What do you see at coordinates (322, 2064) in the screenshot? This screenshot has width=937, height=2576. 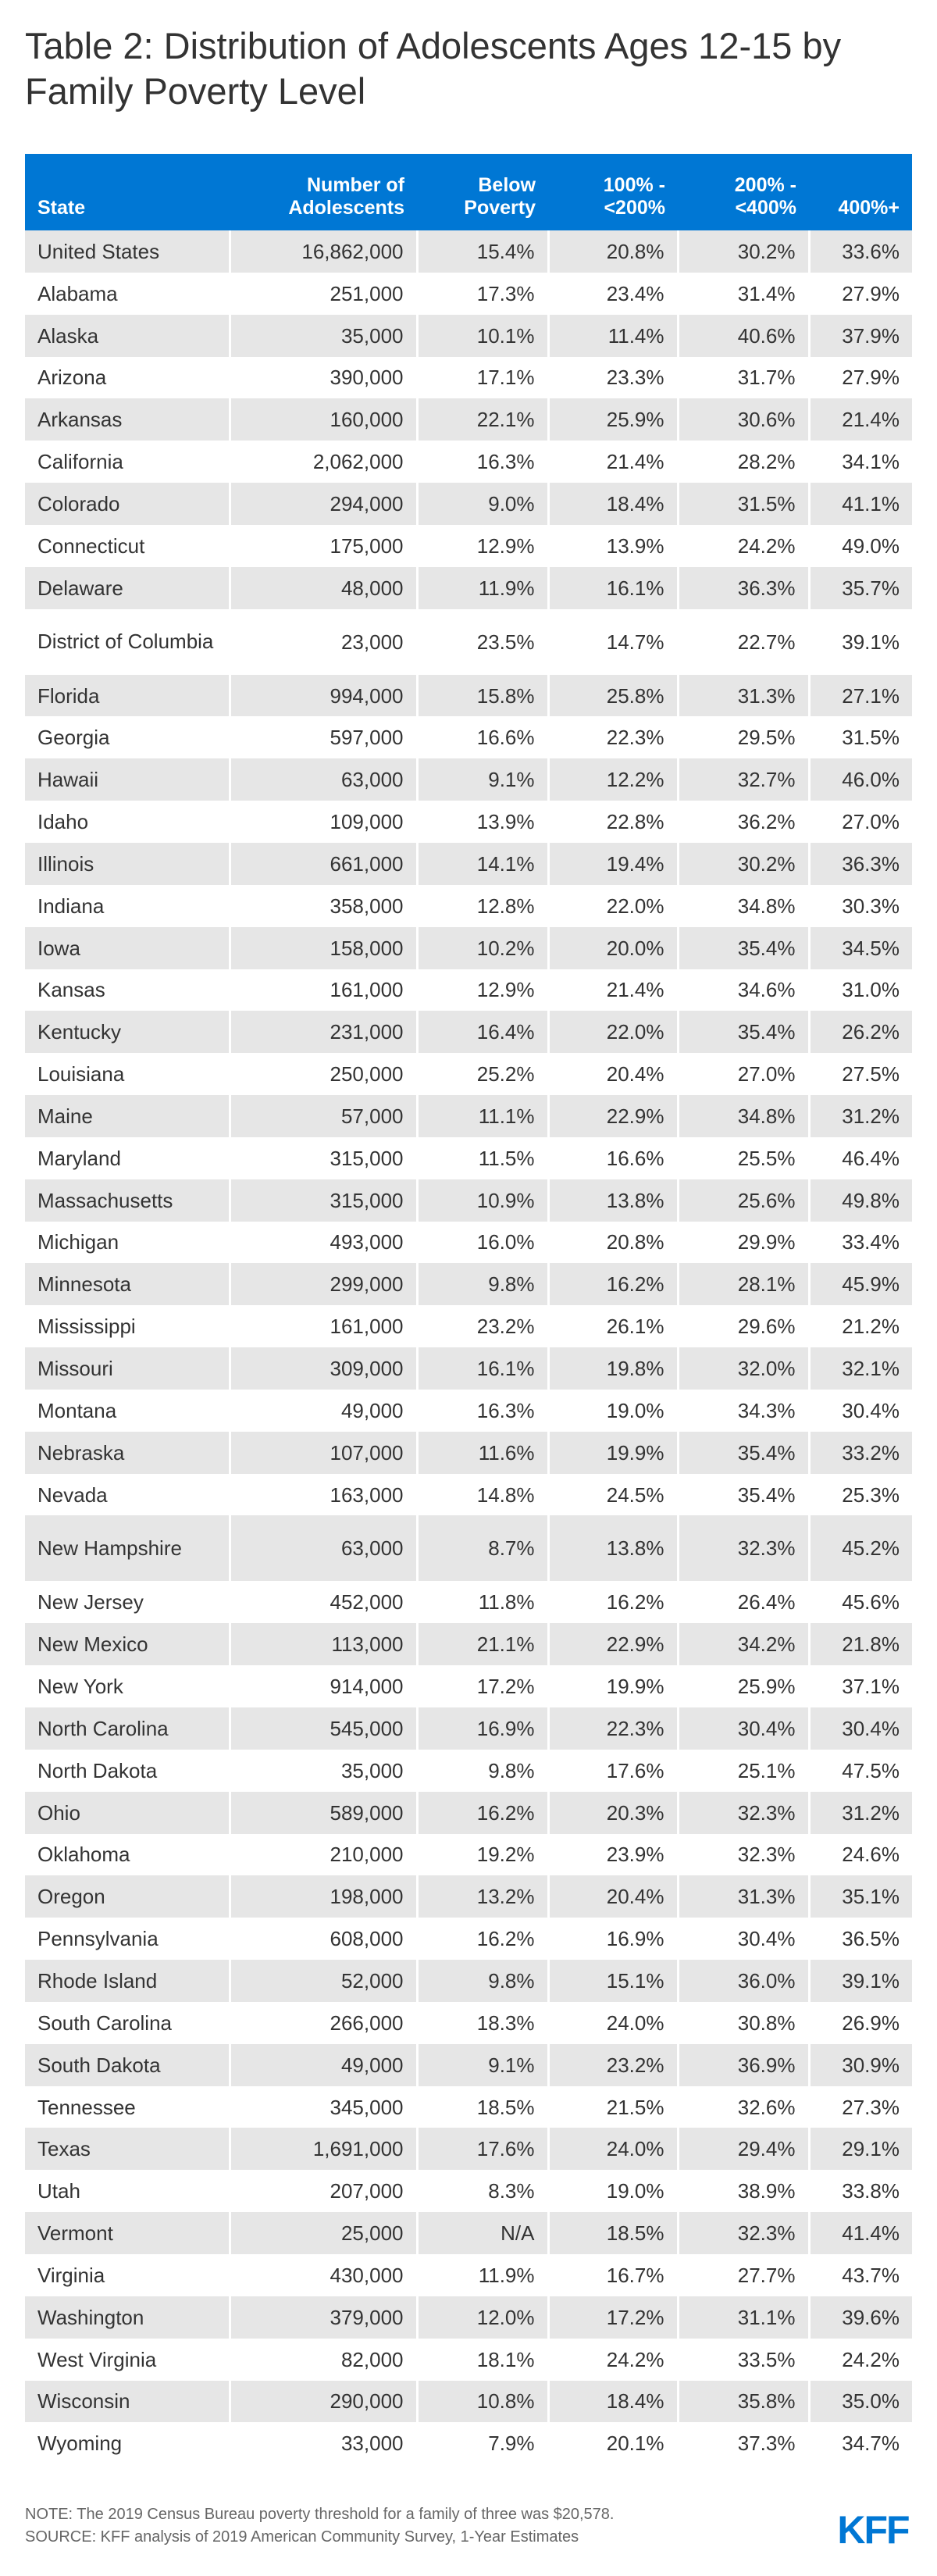 I see `cell-number: 49,000` at bounding box center [322, 2064].